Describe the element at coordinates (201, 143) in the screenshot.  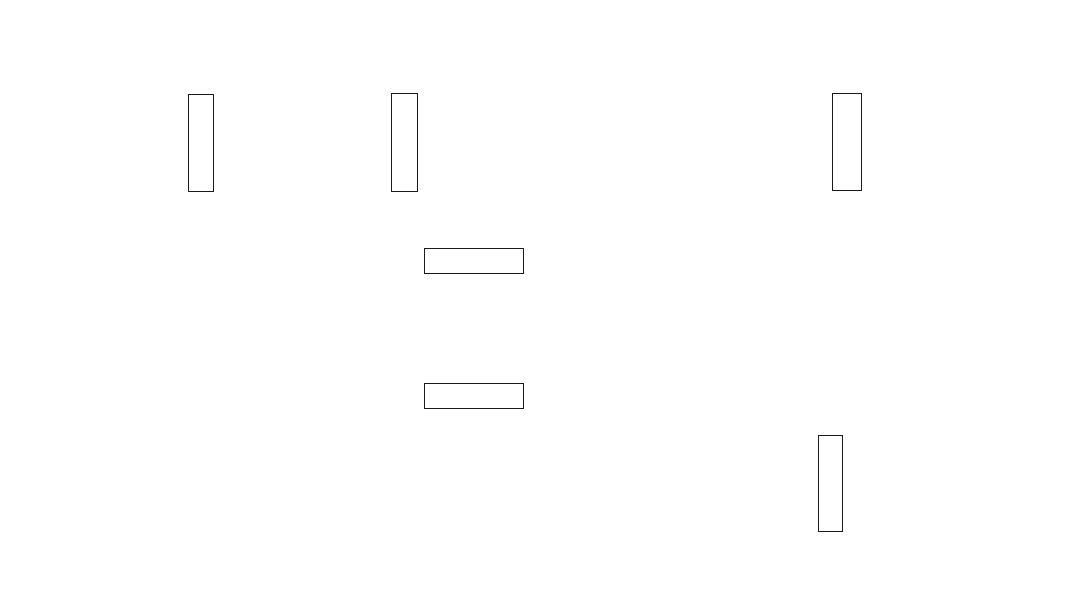
I see `z-noise-vector` at that location.